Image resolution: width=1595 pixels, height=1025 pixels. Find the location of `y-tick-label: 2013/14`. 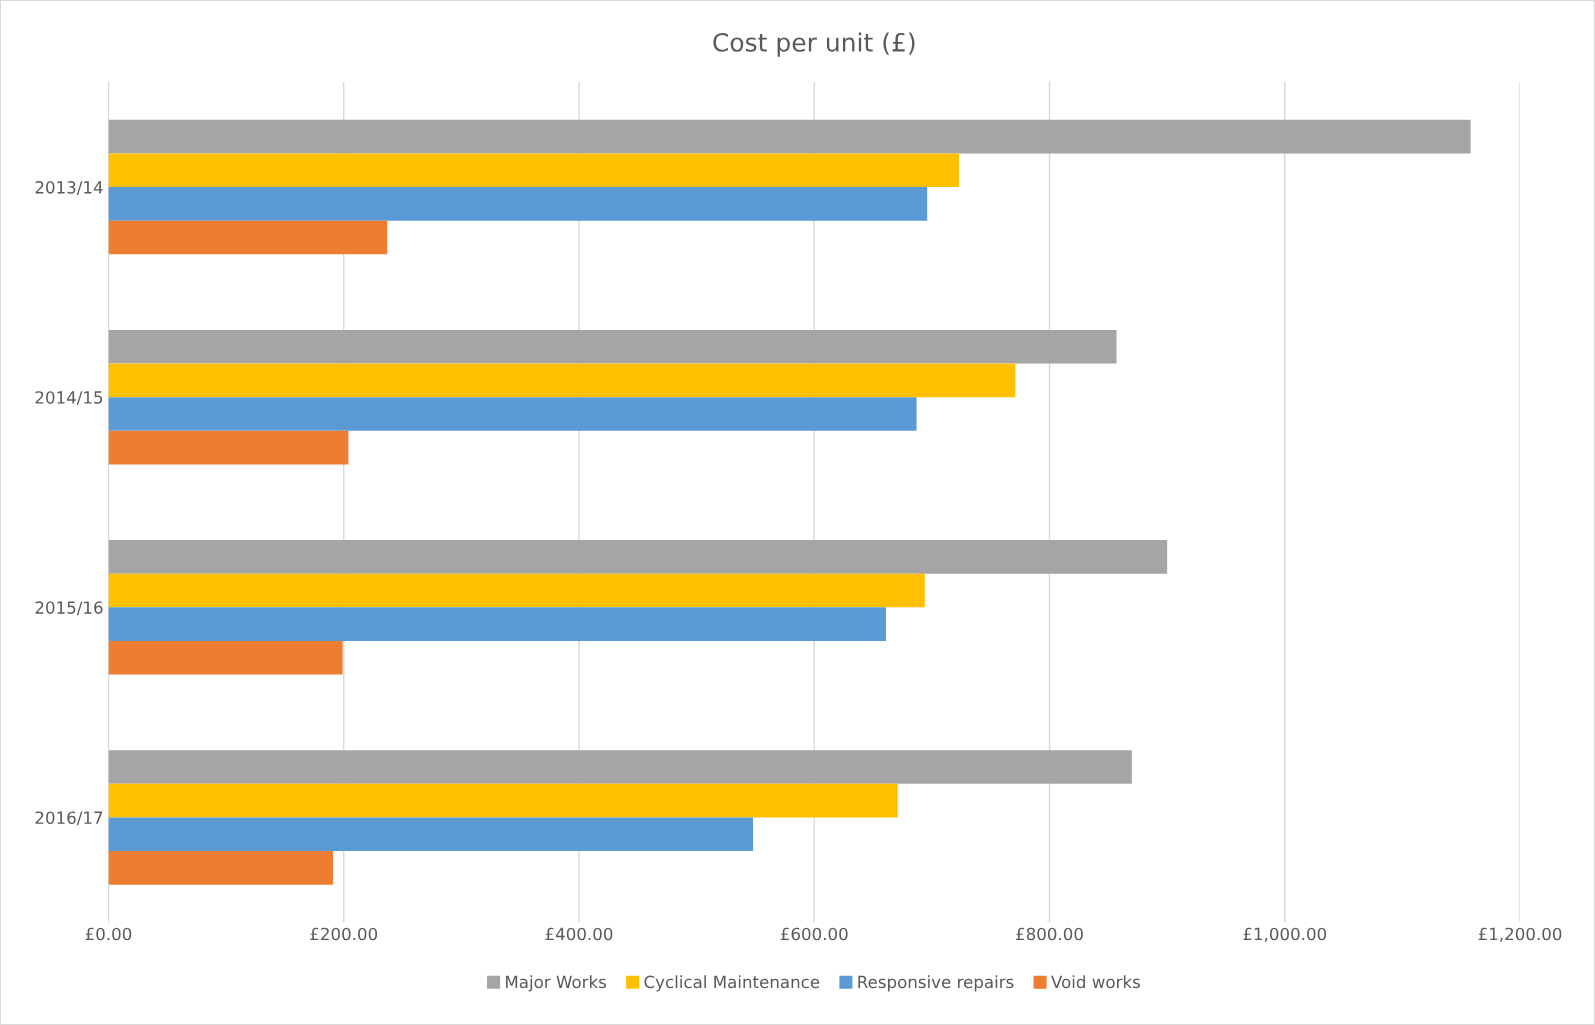

y-tick-label: 2013/14 is located at coordinates (69, 188).